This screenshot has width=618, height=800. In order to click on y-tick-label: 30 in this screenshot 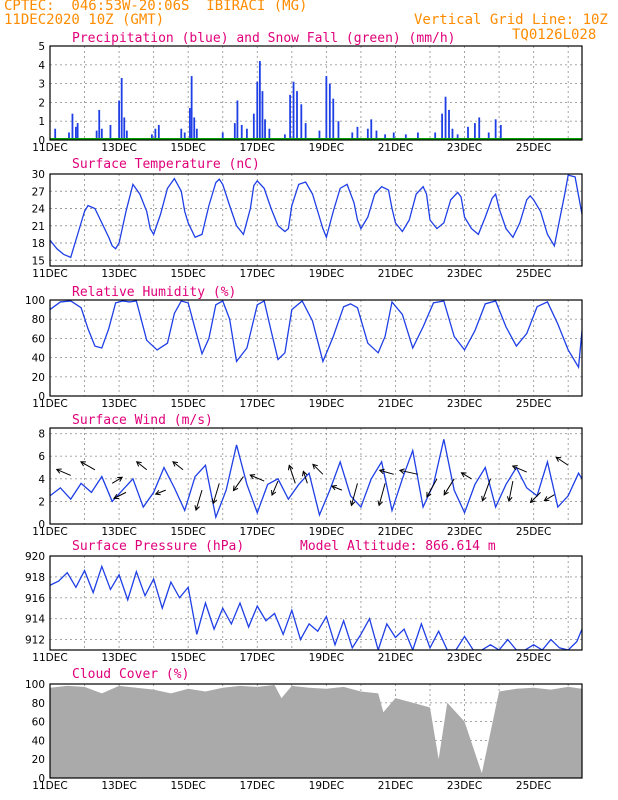, I will do `click(38, 175)`.